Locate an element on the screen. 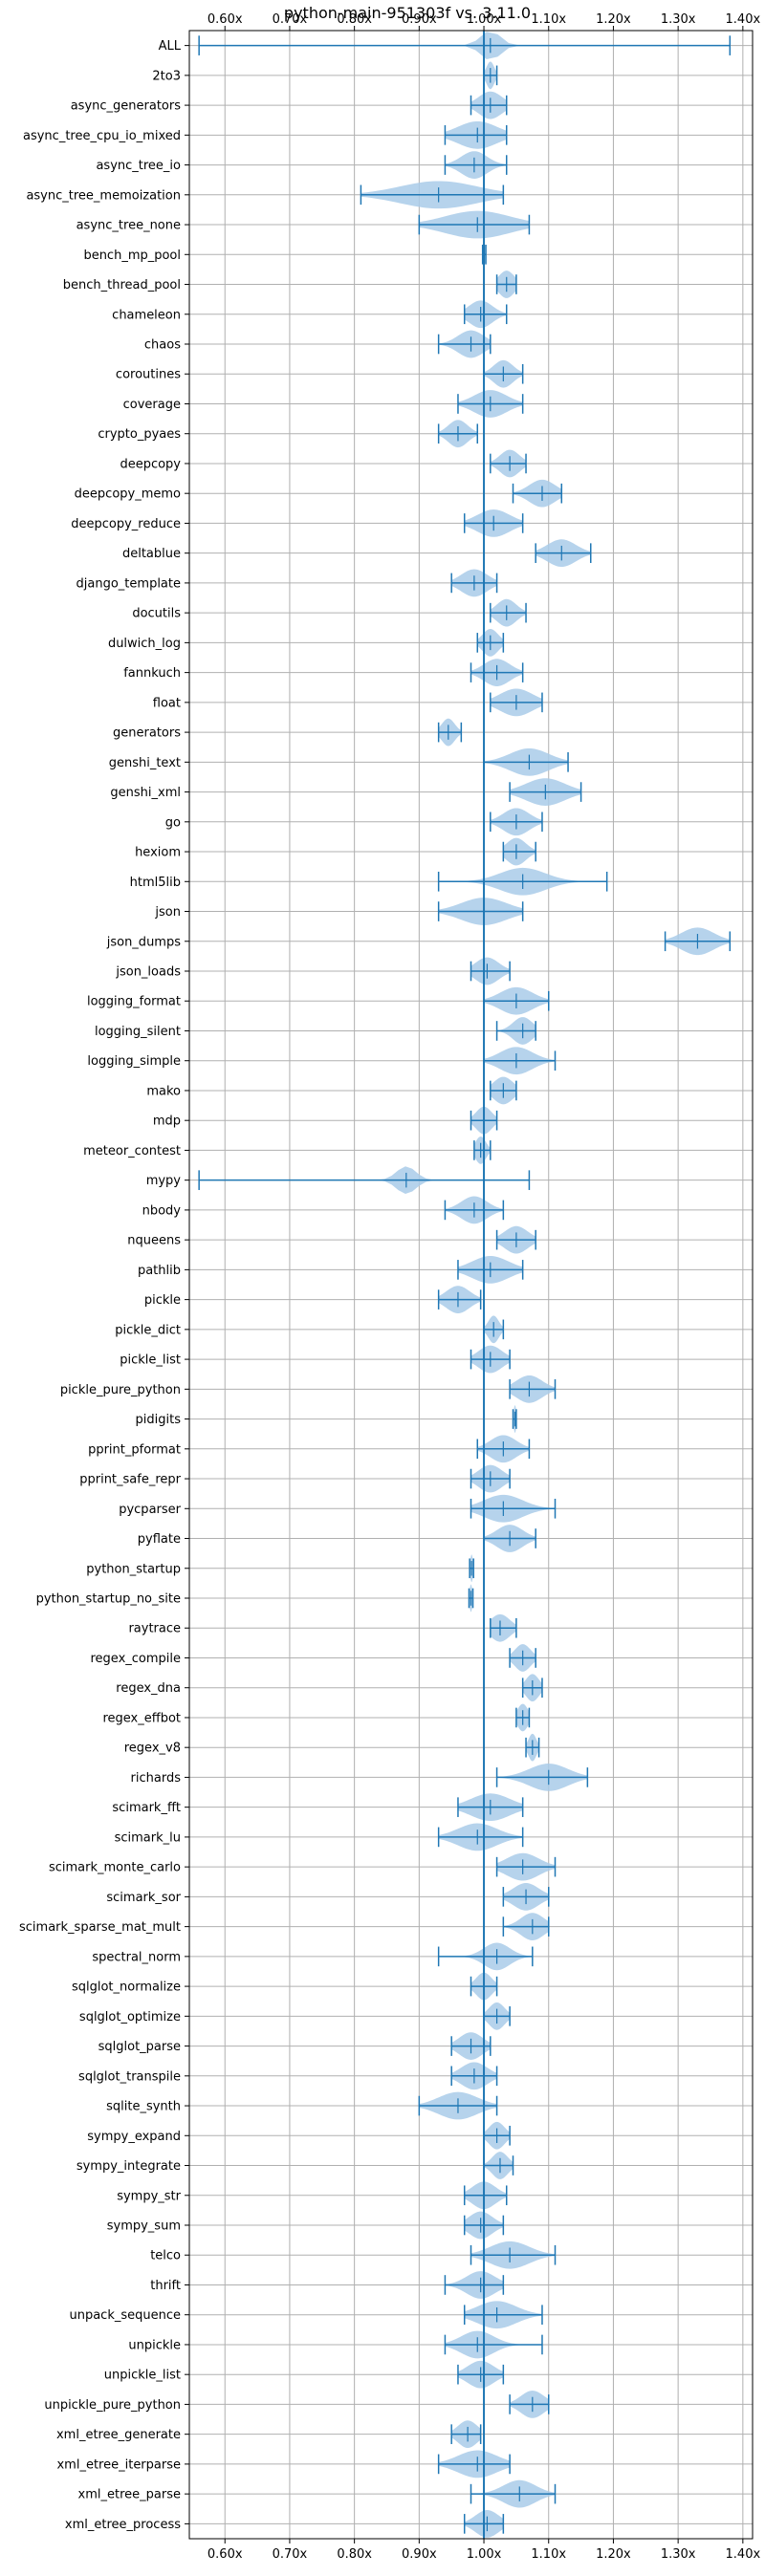  benchmark-label: spectral_norm is located at coordinates (136, 1957).